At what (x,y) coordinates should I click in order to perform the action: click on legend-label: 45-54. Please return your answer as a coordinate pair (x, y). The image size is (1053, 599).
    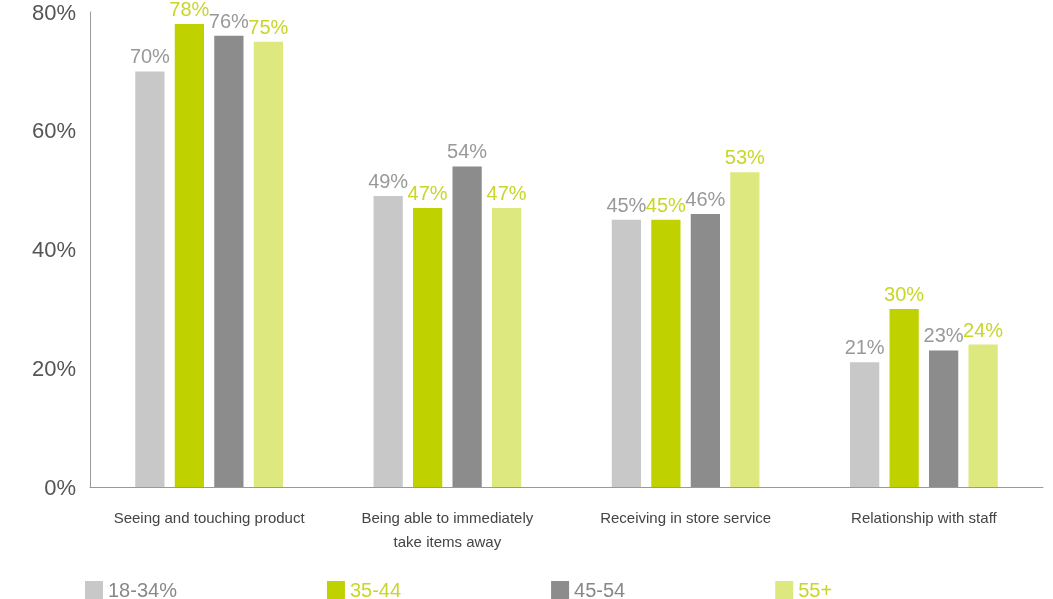
    Looking at the image, I should click on (600, 589).